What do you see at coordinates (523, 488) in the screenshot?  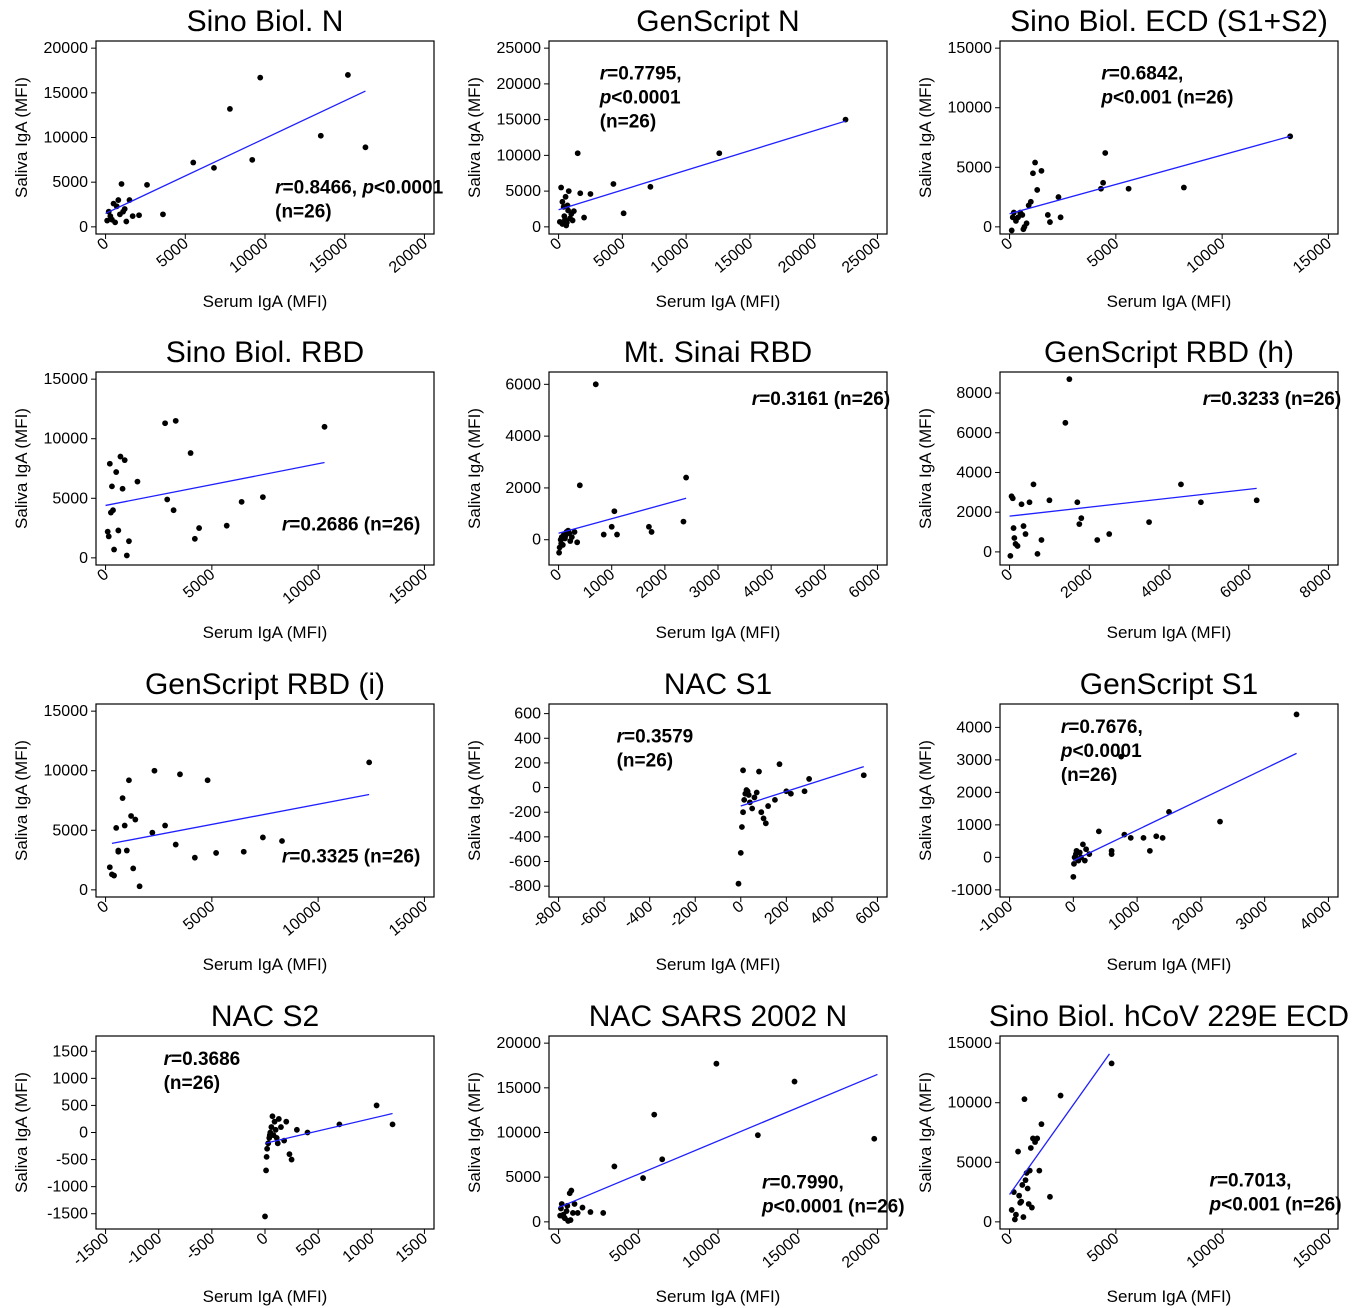 I see `y-tick-label: 2000` at bounding box center [523, 488].